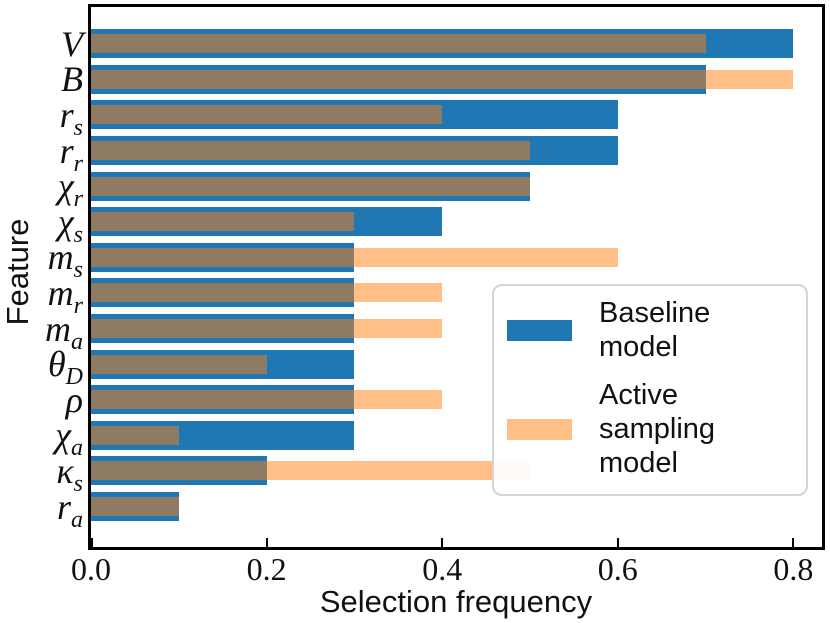 Image resolution: width=830 pixels, height=623 pixels. I want to click on category-label: B, so click(72, 79).